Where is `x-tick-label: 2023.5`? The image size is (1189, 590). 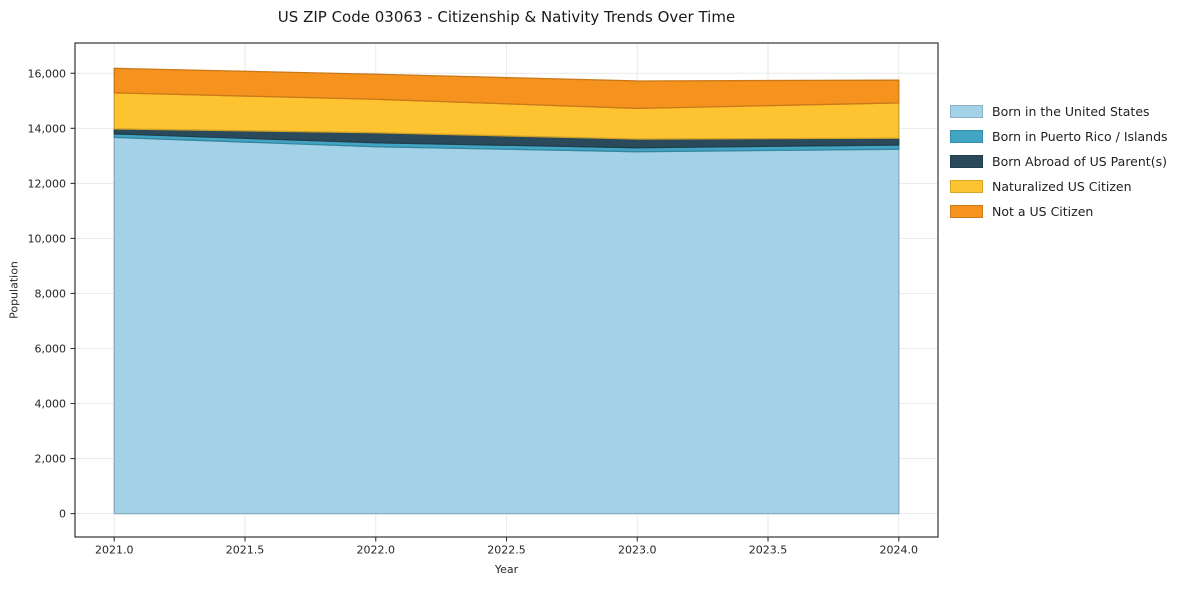
x-tick-label: 2023.5 is located at coordinates (768, 550).